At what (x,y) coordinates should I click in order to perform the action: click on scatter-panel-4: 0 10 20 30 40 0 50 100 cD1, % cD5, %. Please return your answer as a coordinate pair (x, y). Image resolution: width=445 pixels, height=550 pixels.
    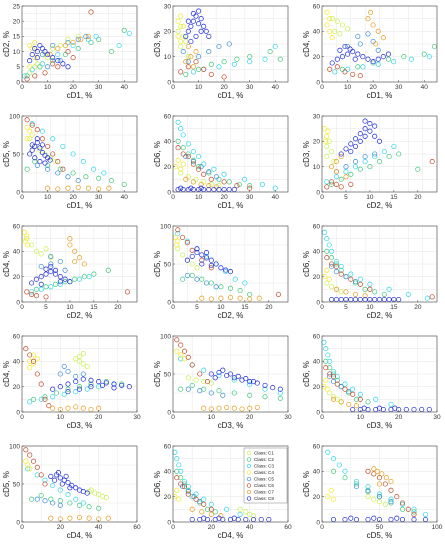
    Looking at the image, I should click on (70, 161).